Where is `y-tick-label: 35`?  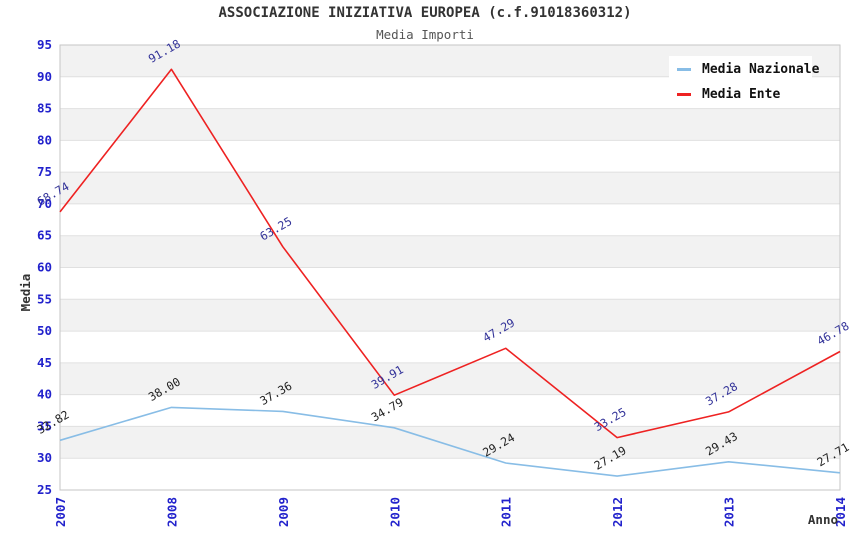
y-tick-label: 35 is located at coordinates (44, 425).